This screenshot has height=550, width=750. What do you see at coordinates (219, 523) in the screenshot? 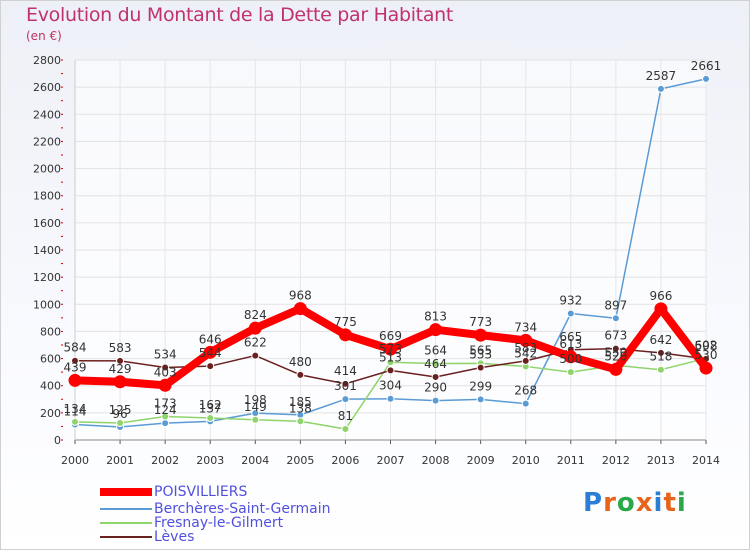
I see `legend-label: Fresnay-le-Gilmert` at bounding box center [219, 523].